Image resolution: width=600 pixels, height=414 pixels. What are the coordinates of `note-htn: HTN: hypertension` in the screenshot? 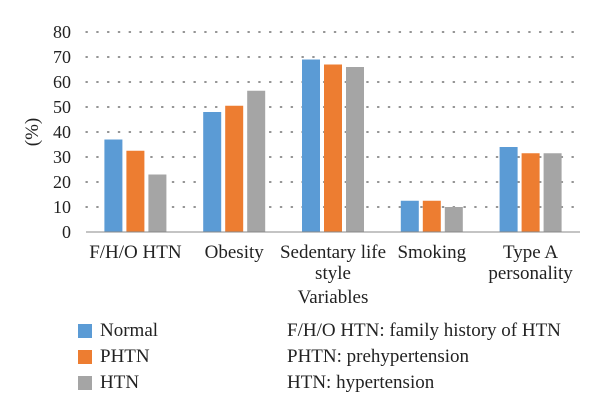 It's located at (361, 382).